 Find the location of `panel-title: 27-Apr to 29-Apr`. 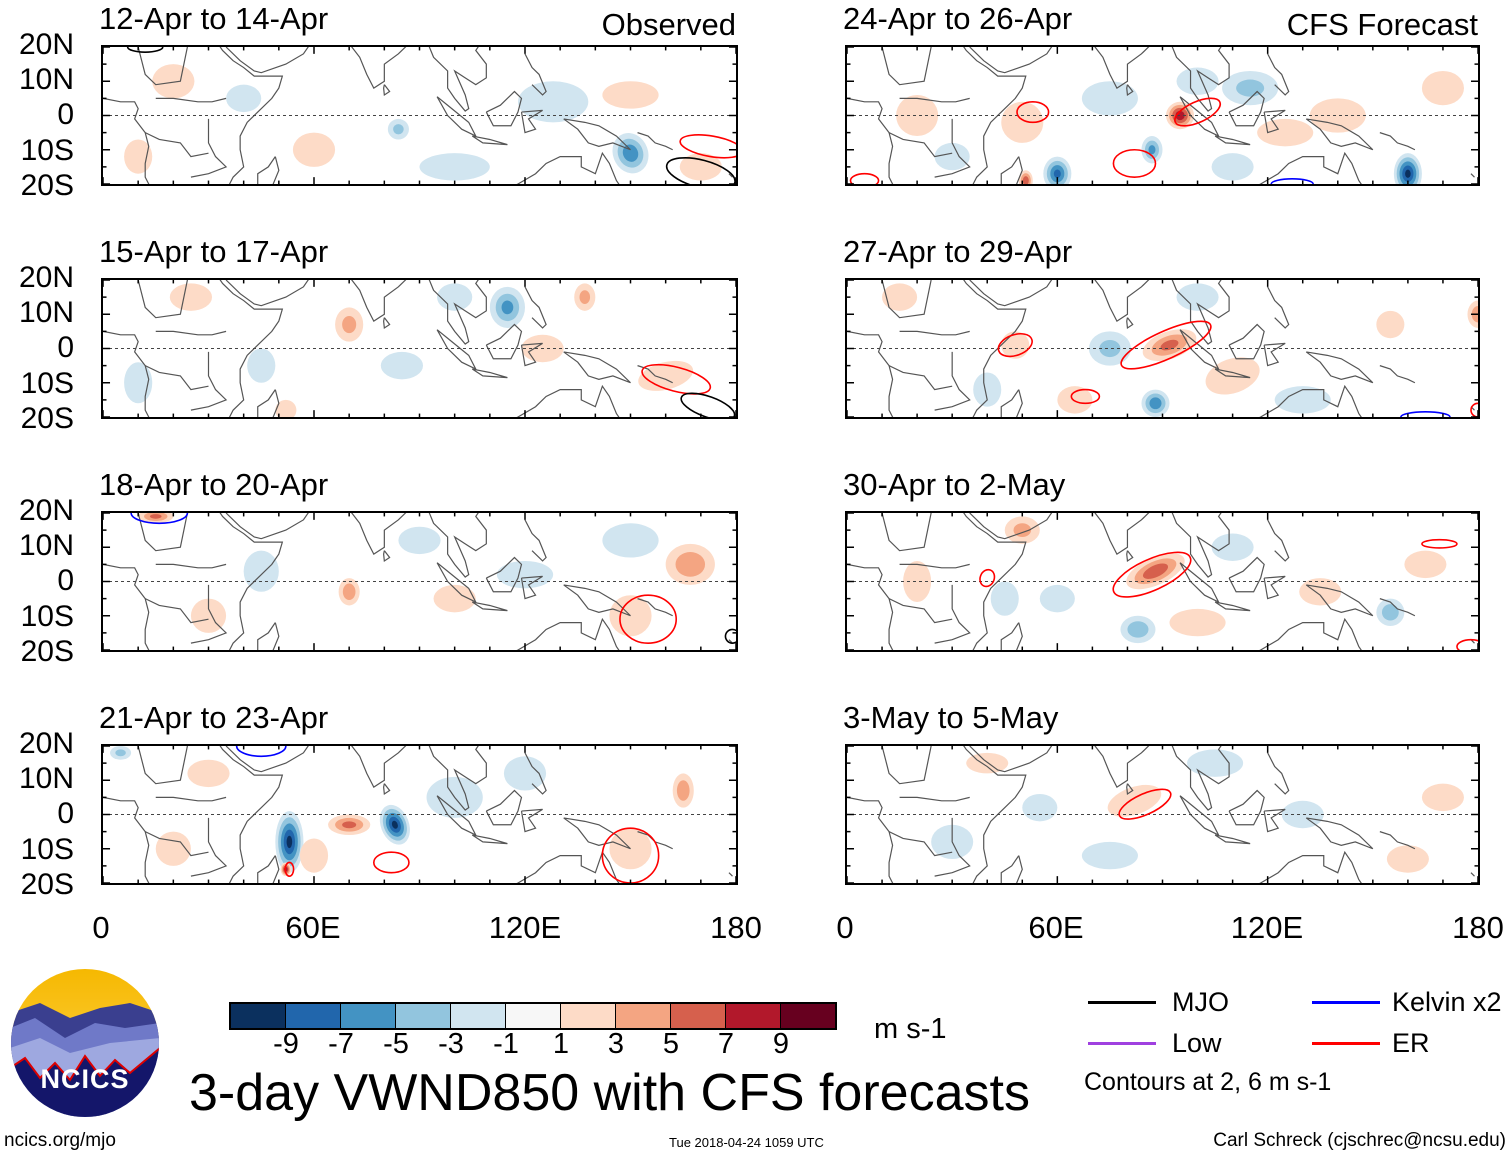

panel-title: 27-Apr to 29-Apr is located at coordinates (958, 251).